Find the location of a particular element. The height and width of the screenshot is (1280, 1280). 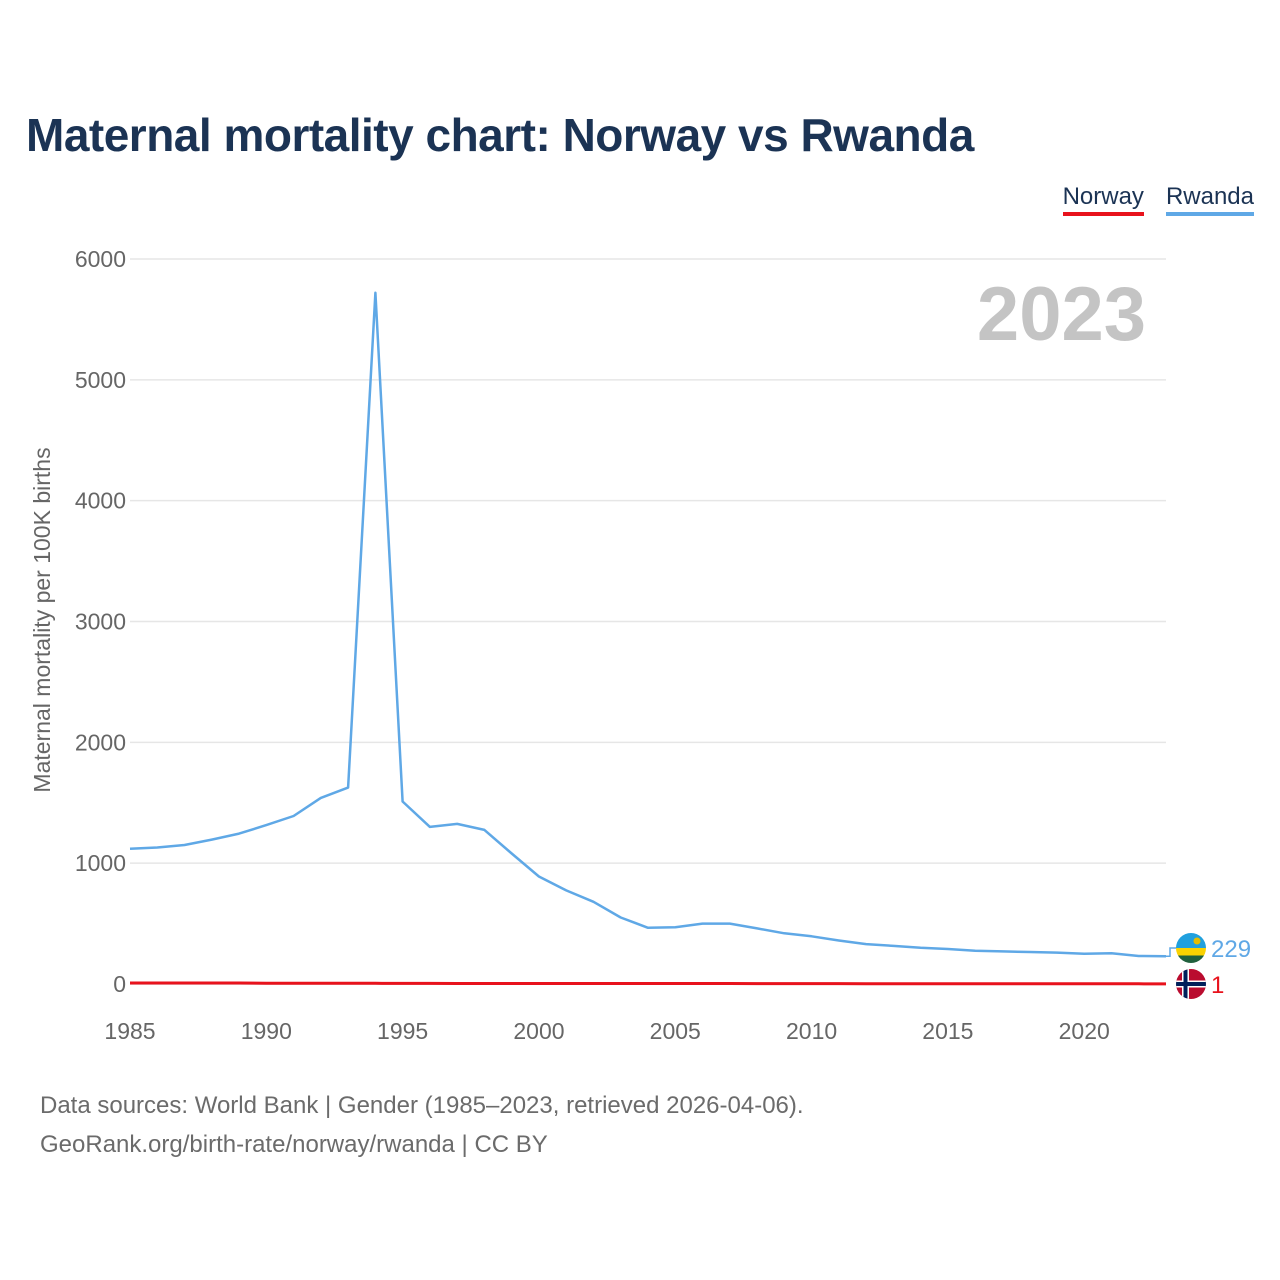

x-tick-label-2015: 2015 is located at coordinates (947, 1031).